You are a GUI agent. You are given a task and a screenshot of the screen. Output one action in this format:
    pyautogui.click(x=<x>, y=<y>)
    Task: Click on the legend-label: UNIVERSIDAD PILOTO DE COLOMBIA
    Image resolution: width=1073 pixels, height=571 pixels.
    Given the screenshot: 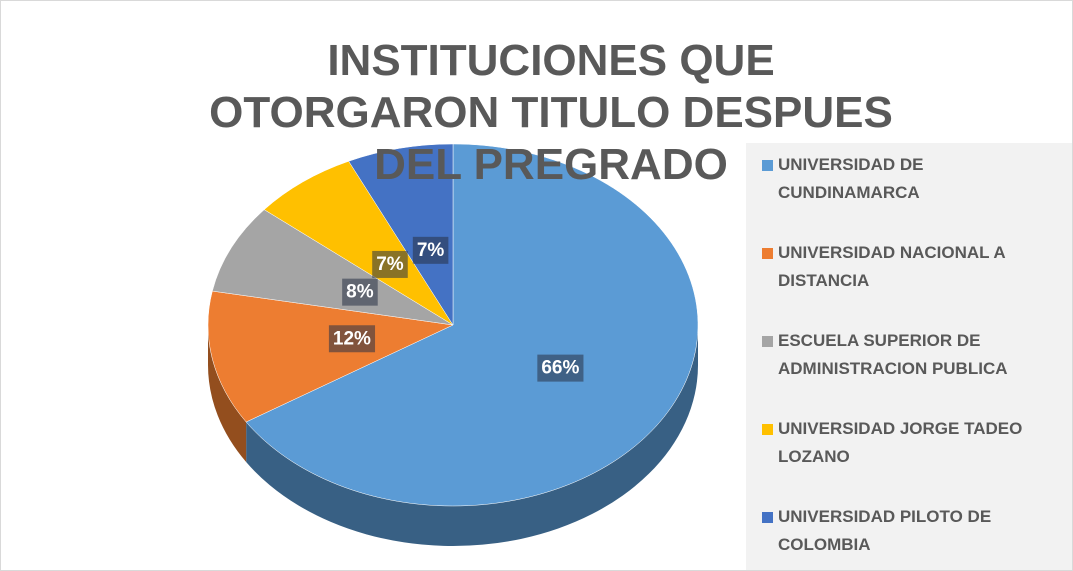 What is the action you would take?
    pyautogui.click(x=885, y=530)
    